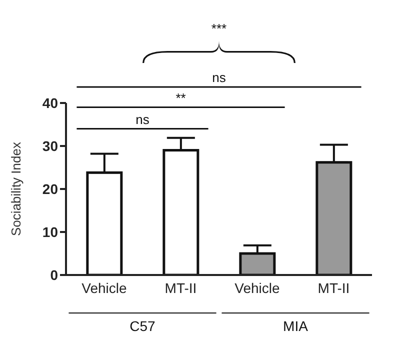 The height and width of the screenshot is (350, 400). I want to click on text: ns, so click(219, 77).